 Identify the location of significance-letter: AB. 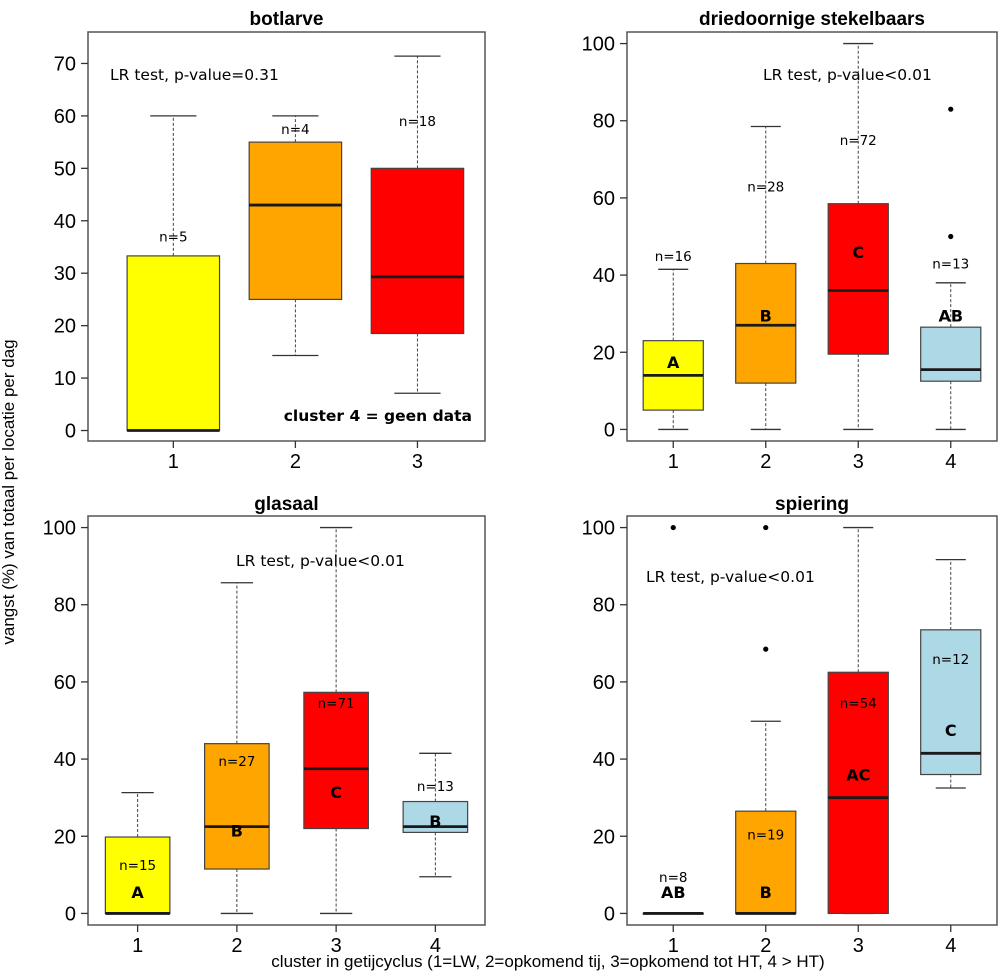
(950, 316).